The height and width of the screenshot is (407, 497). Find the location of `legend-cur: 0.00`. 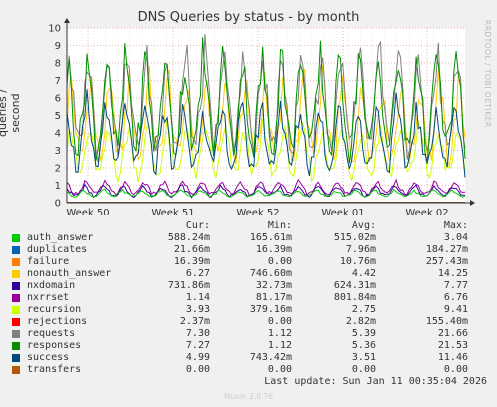

legend-cur: 0.00 is located at coordinates (197, 369).